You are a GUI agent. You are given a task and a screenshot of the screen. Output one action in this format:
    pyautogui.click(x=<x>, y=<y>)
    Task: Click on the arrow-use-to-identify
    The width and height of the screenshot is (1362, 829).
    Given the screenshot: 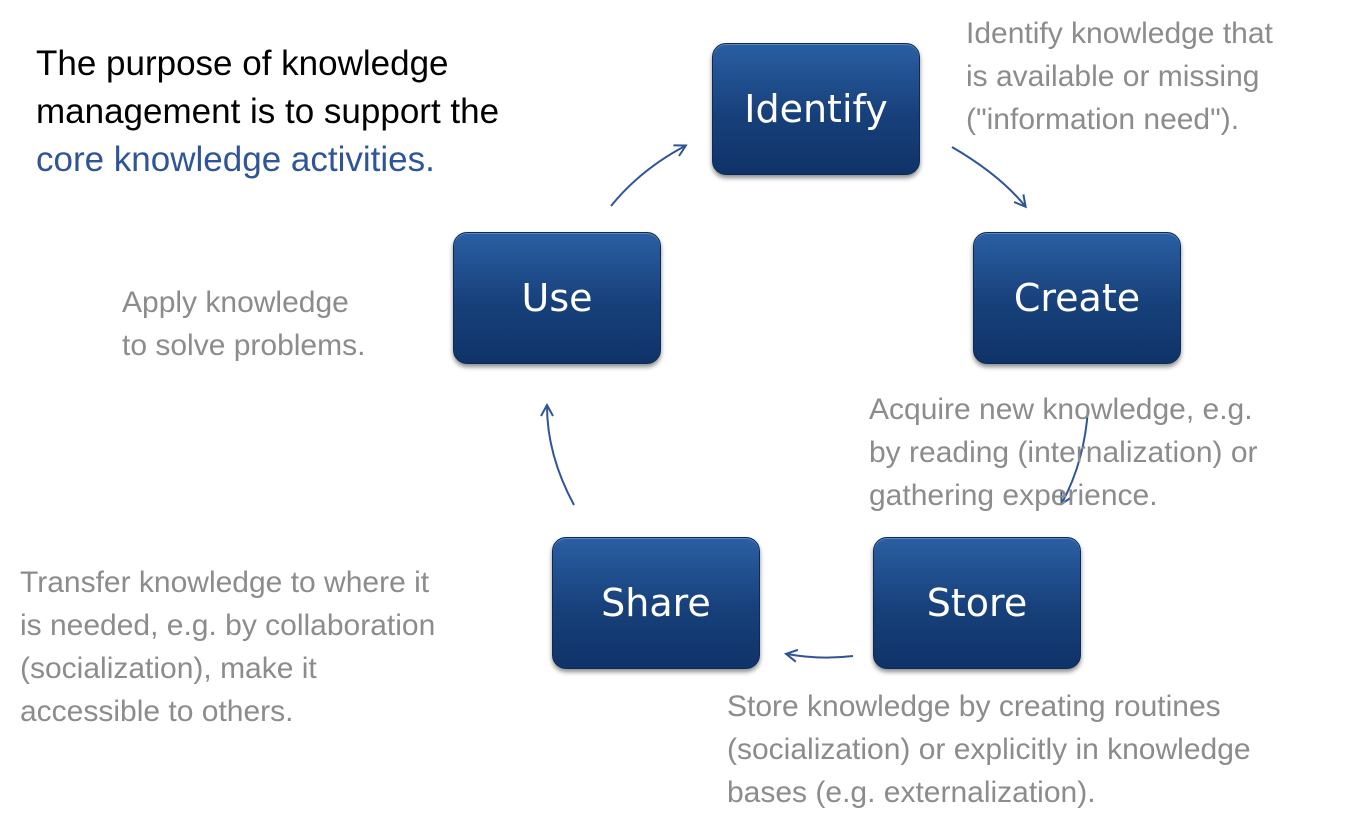 What is the action you would take?
    pyautogui.click(x=647, y=176)
    